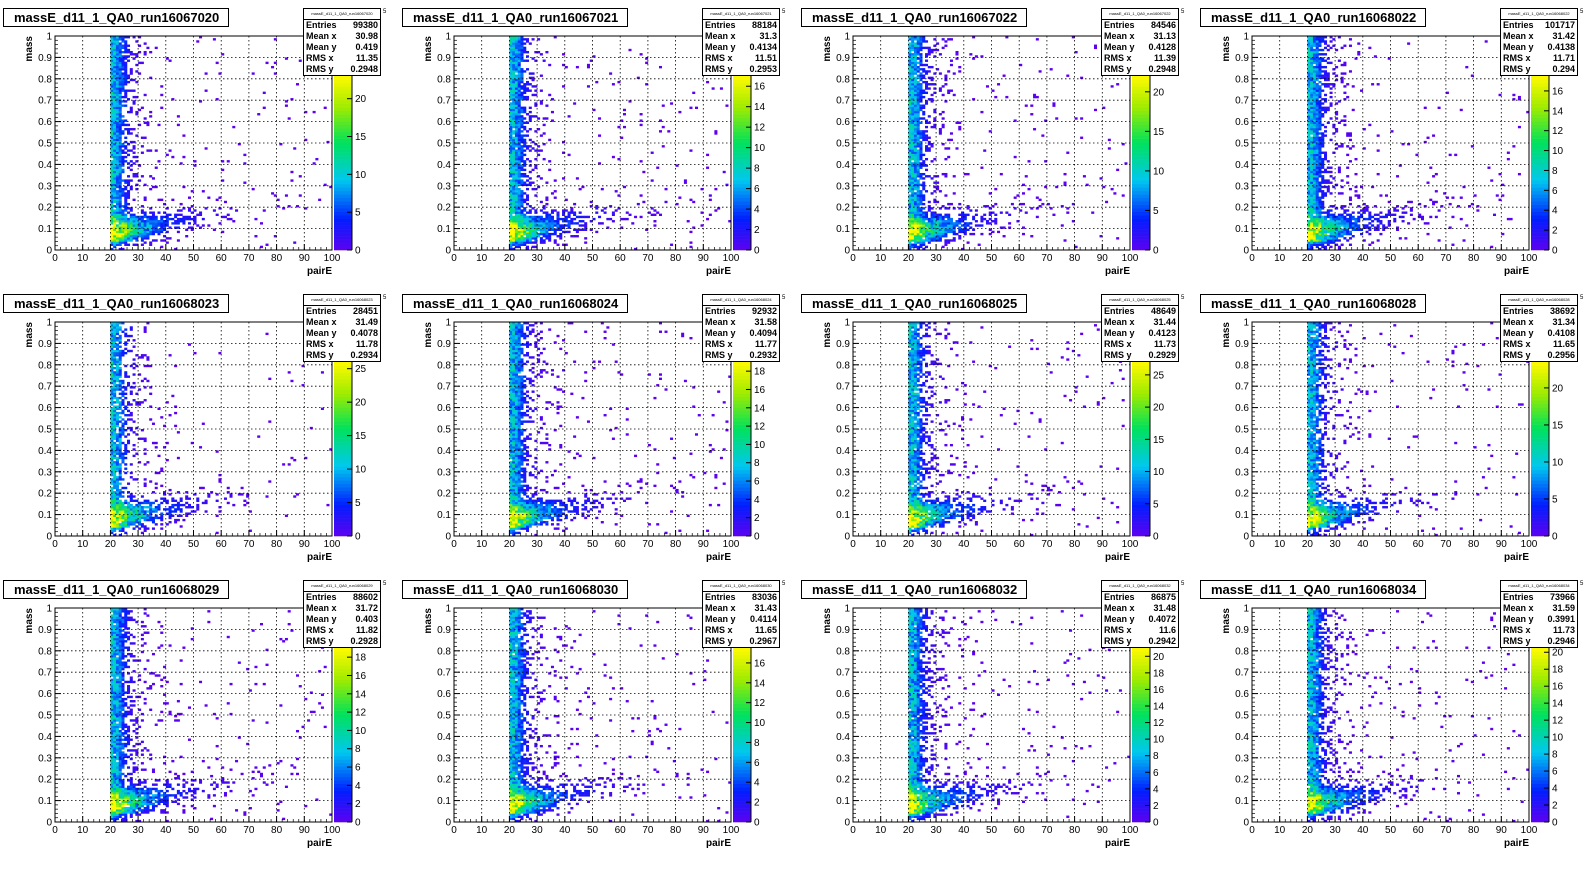 This screenshot has height=872, width=1596. What do you see at coordinates (45, 229) in the screenshot?
I see `y-tick-label: 0.1` at bounding box center [45, 229].